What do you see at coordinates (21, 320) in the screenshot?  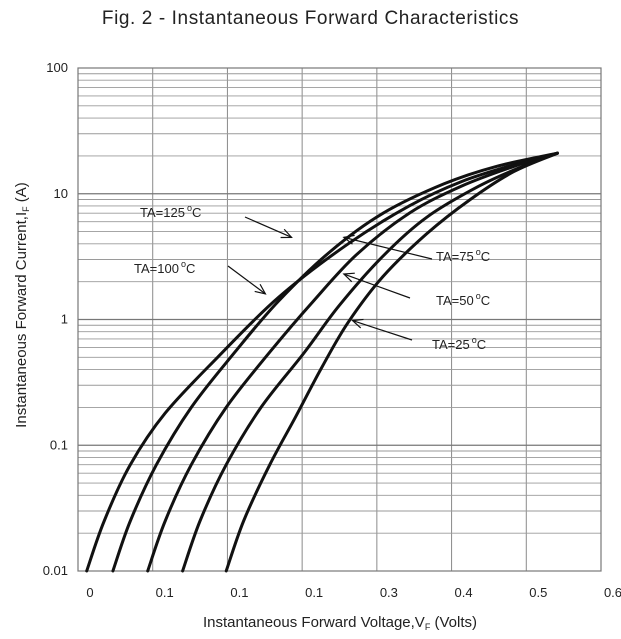 I see `y-axis-label-main: Instantaneous Forward Current,I` at bounding box center [21, 320].